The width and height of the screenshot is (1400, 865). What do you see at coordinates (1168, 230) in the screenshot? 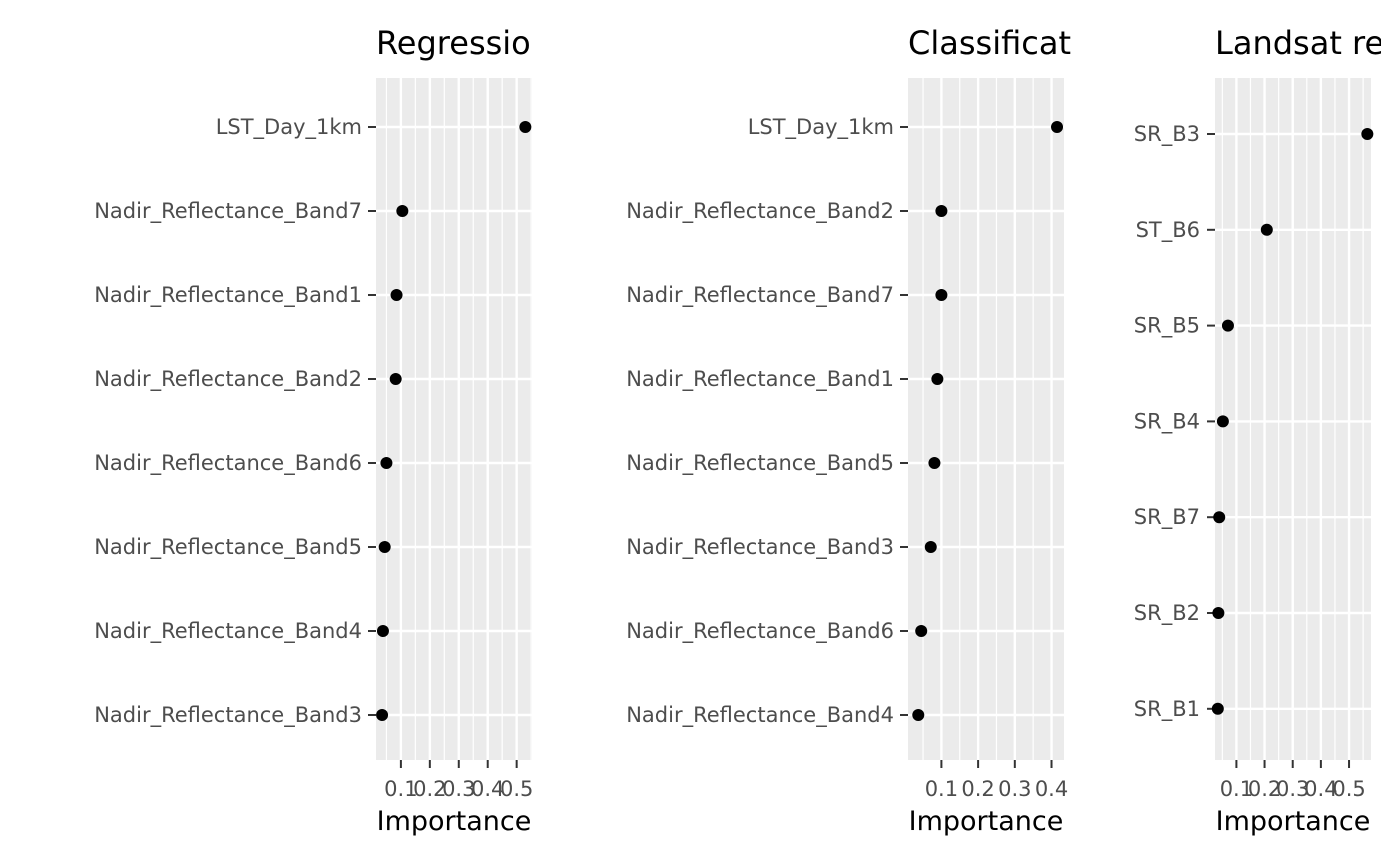
I see `y-tick-label: ST_B6` at bounding box center [1168, 230].